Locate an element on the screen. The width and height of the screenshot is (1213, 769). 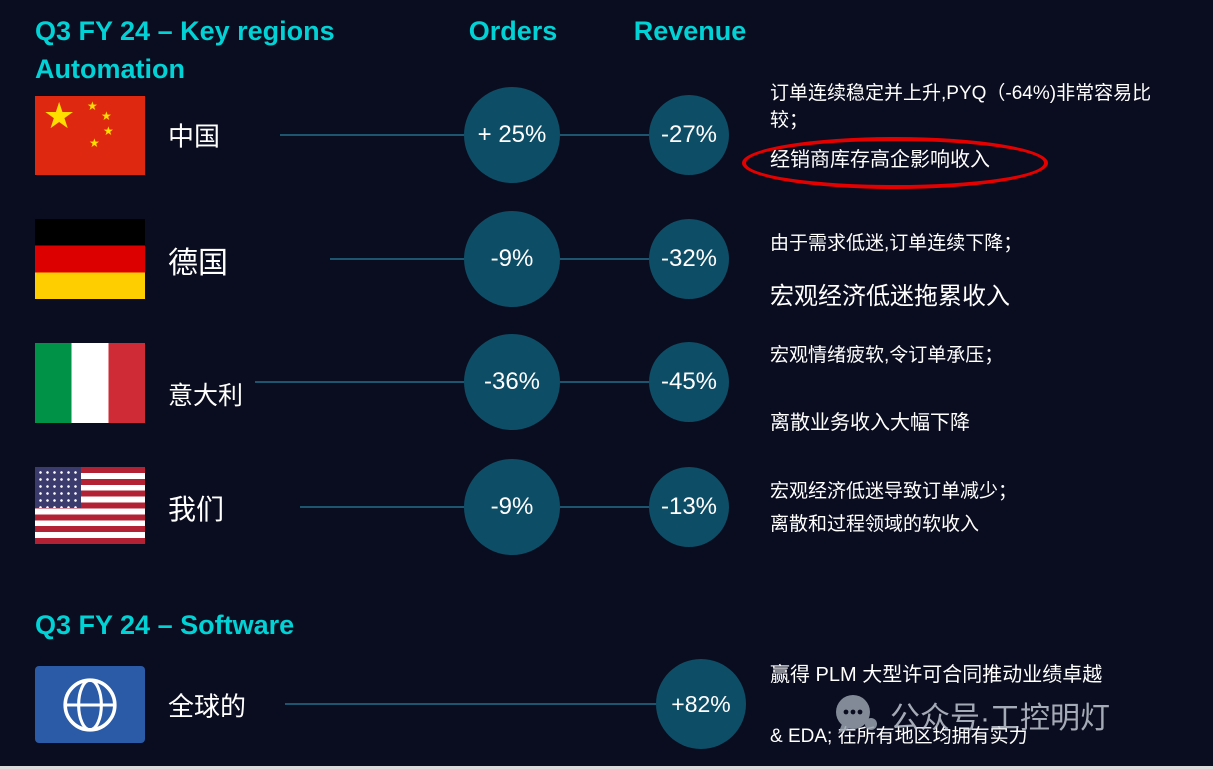
revenue-circle-italy: -45% is located at coordinates (689, 382).